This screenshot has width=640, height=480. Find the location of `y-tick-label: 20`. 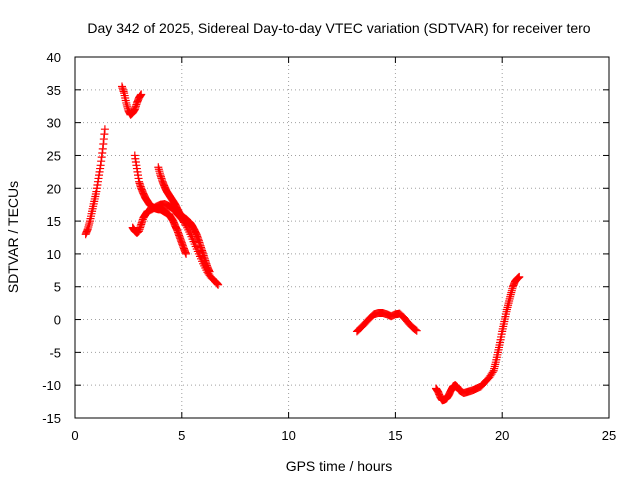

y-tick-label: 20 is located at coordinates (54, 188).